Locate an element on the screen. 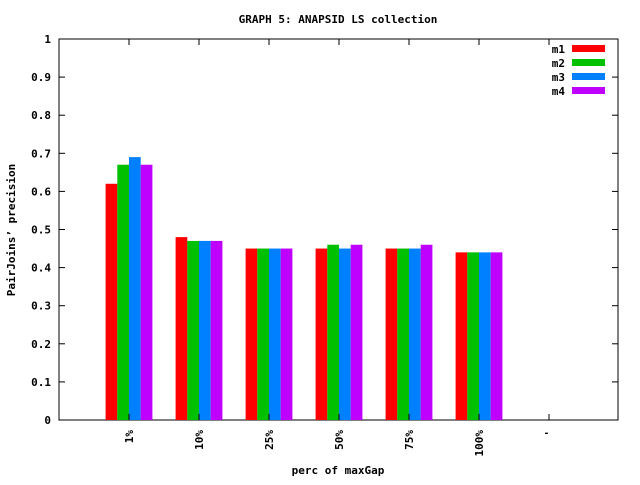  y-tick-label: 0.7 is located at coordinates (41, 153).